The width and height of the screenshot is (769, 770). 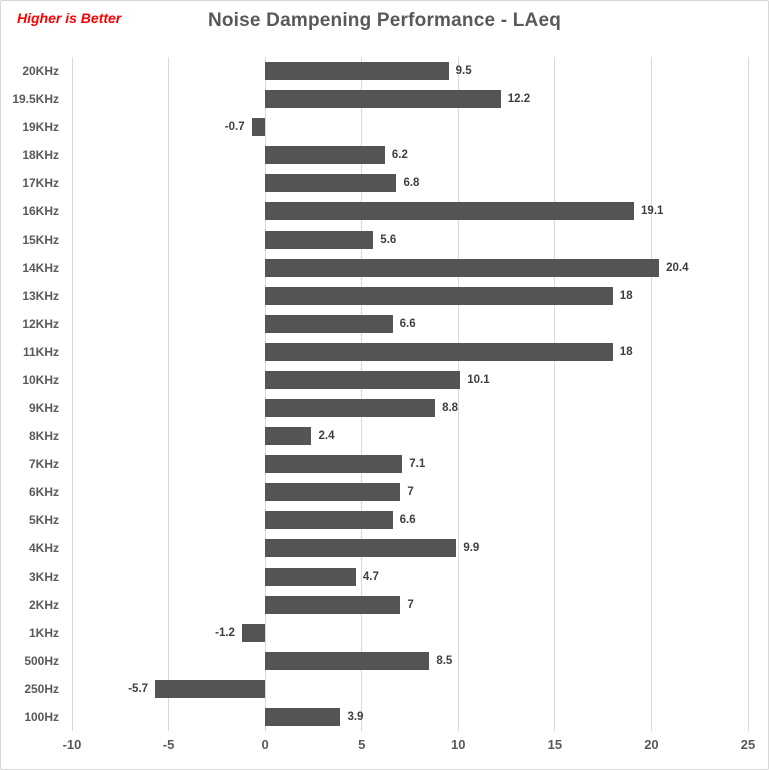 I want to click on category-label-15khz: 15KHz, so click(x=40, y=239).